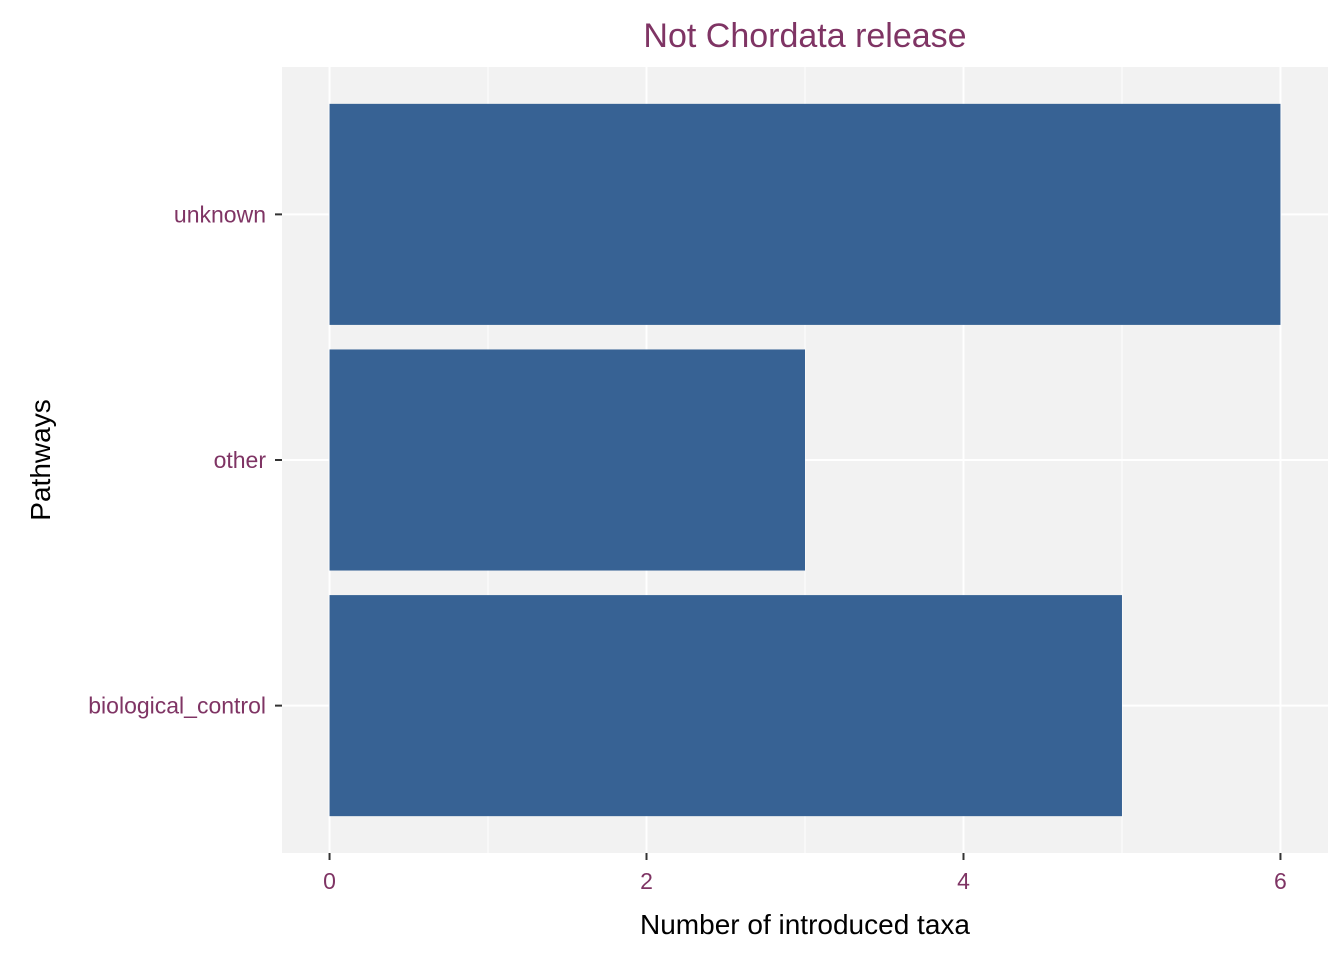  Describe the element at coordinates (725, 706) in the screenshot. I see `bar-biological-control` at that location.